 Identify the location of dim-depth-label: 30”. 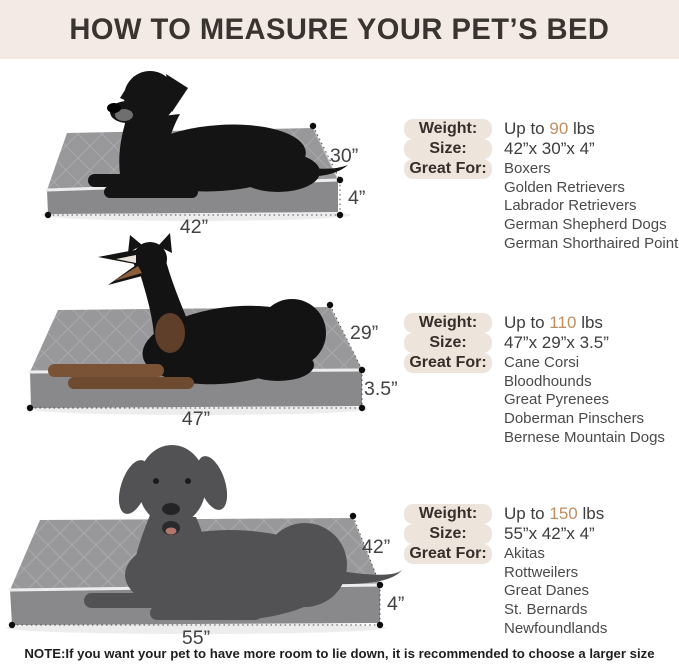
(344, 156).